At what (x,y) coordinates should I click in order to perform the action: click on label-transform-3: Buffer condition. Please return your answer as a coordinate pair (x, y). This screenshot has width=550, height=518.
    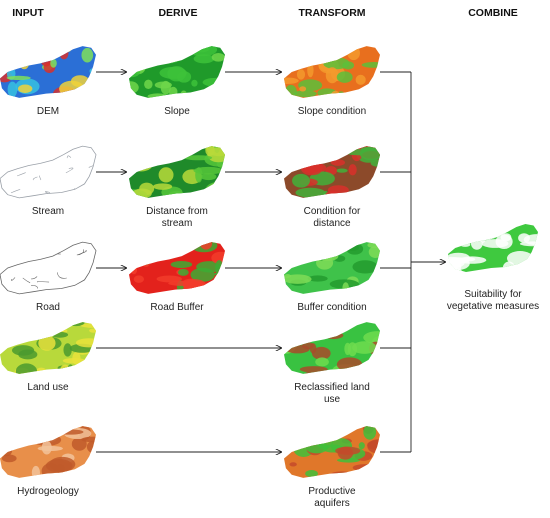
    Looking at the image, I should click on (331, 307).